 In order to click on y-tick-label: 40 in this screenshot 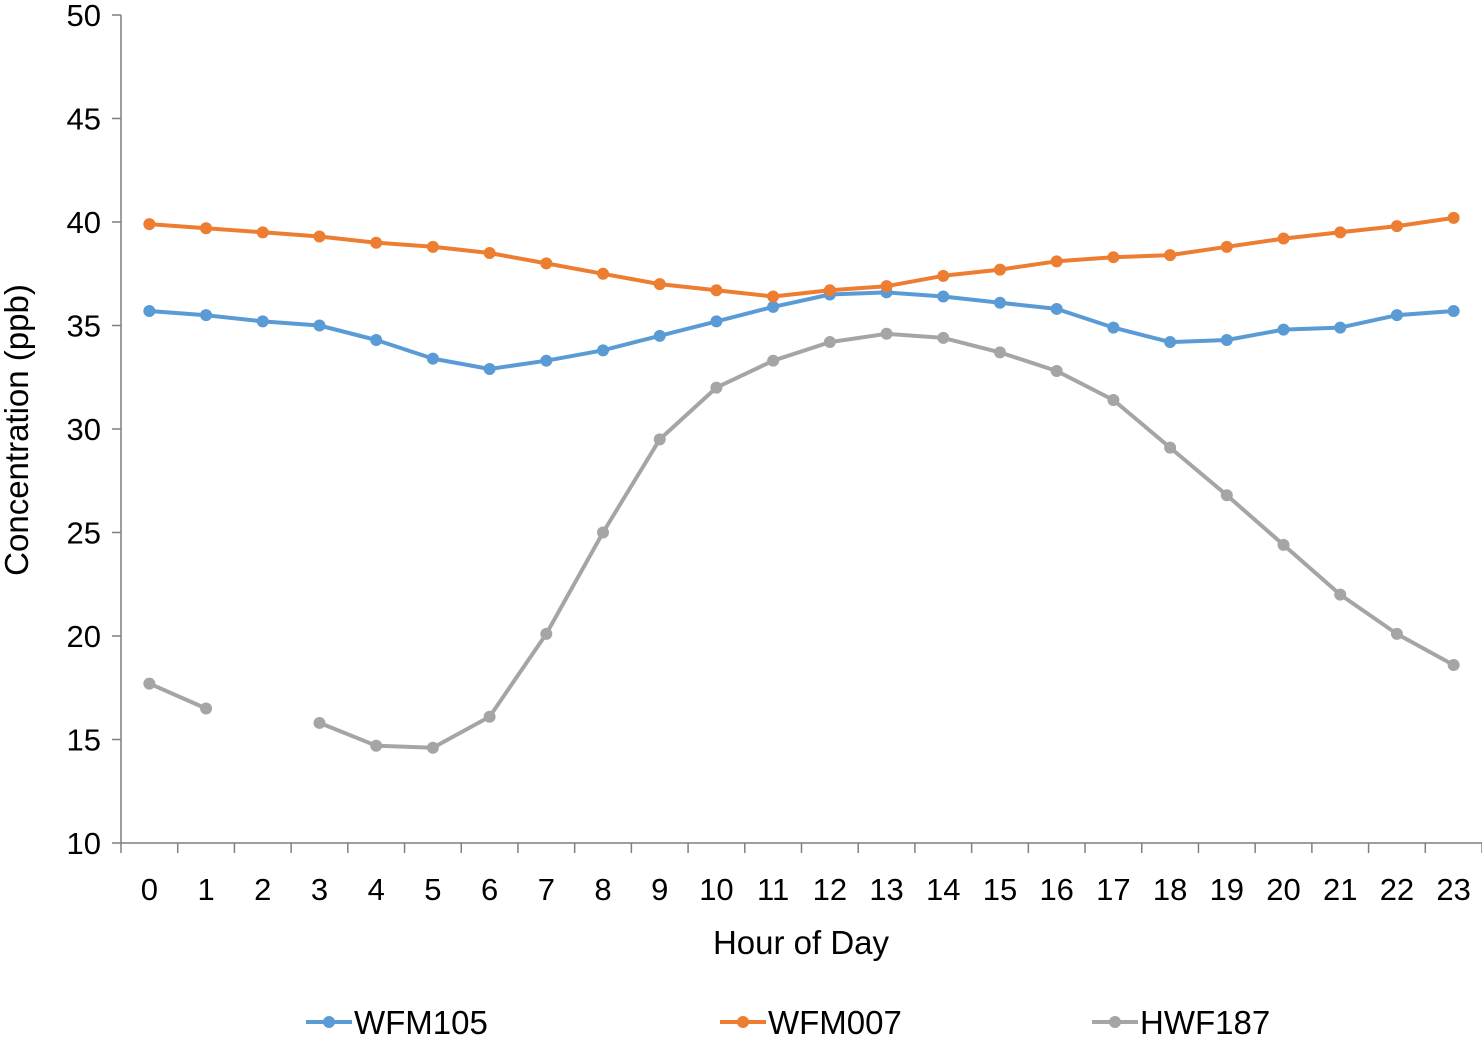, I will do `click(84, 222)`.